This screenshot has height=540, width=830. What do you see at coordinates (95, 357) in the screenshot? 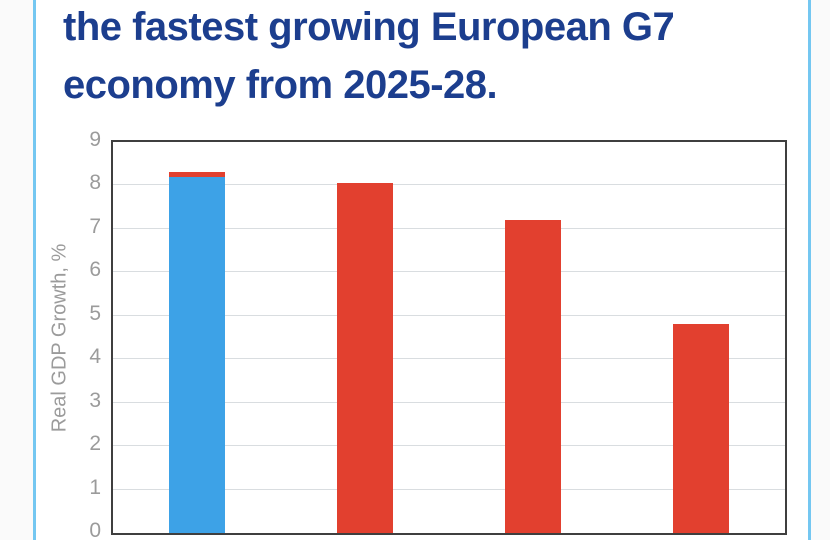
I see `y-tick-label: 4` at bounding box center [95, 357].